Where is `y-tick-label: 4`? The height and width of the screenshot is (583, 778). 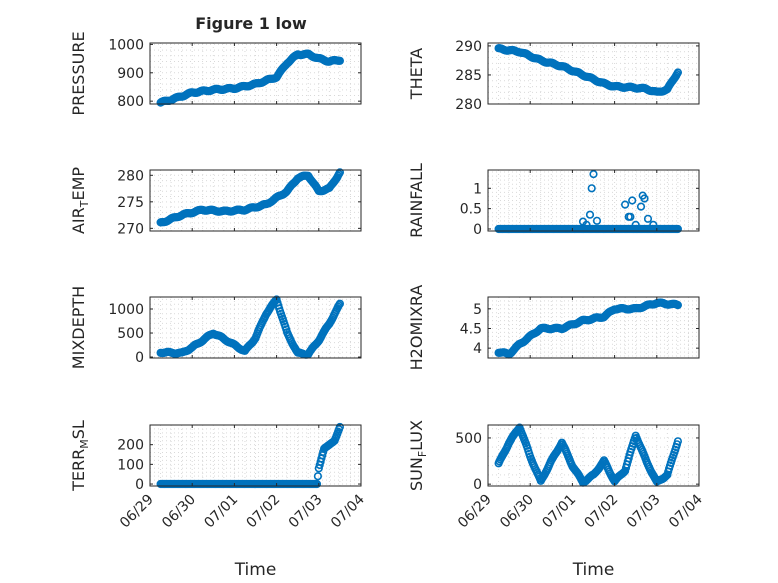
y-tick-label: 4 is located at coordinates (477, 349).